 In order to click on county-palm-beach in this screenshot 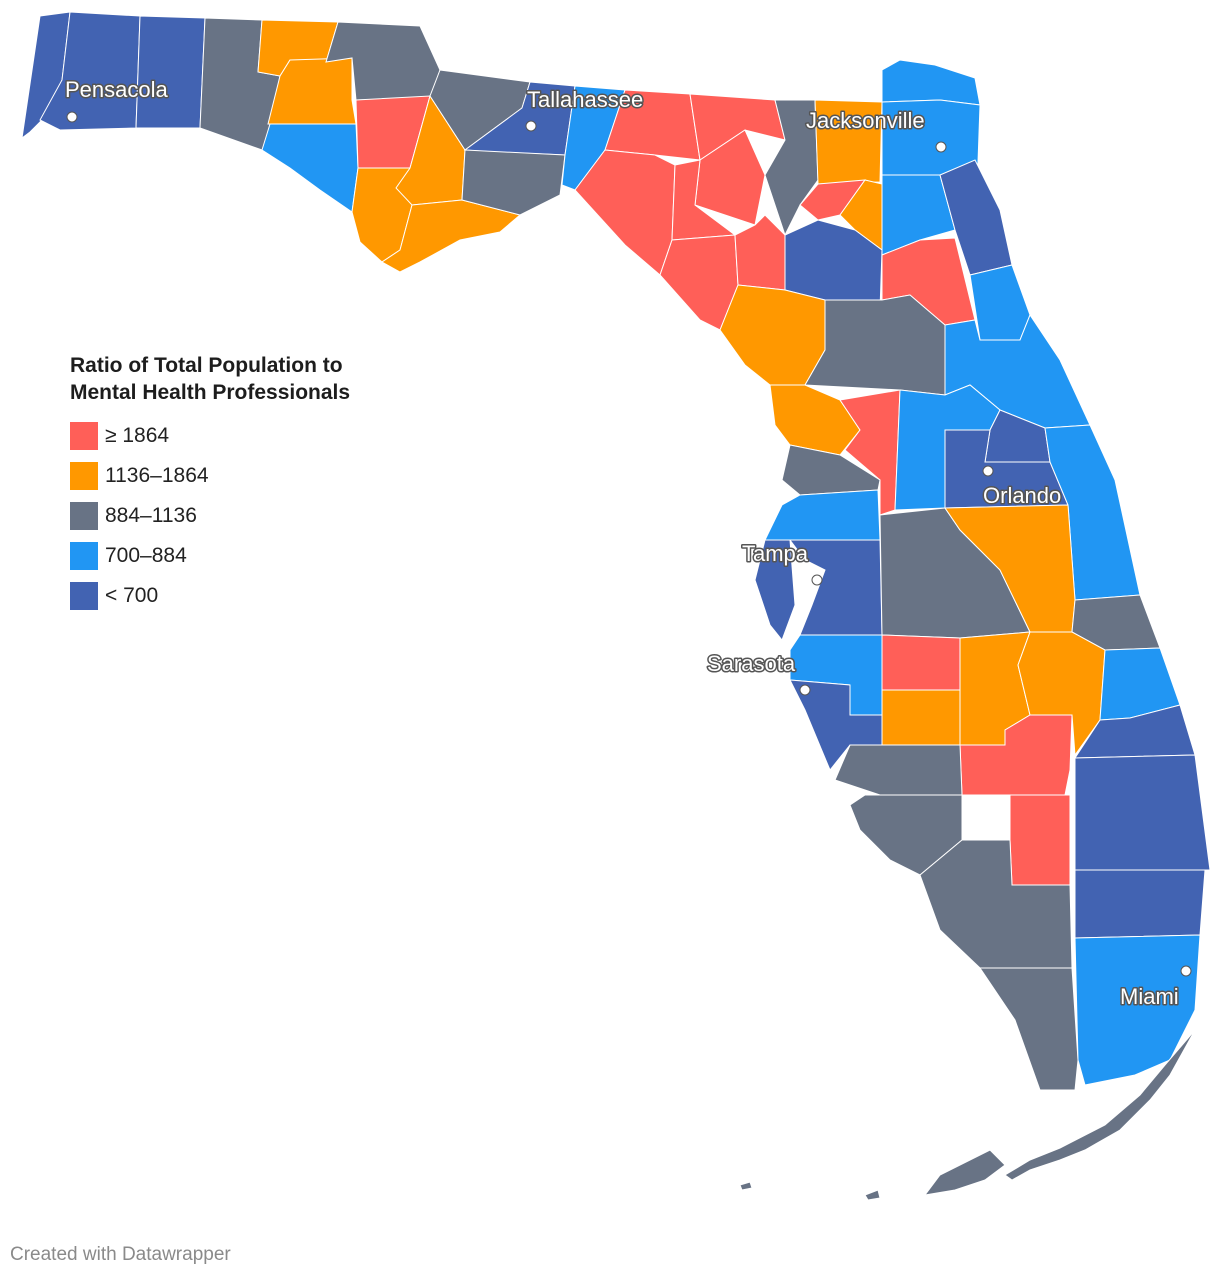, I will do `click(1142, 812)`.